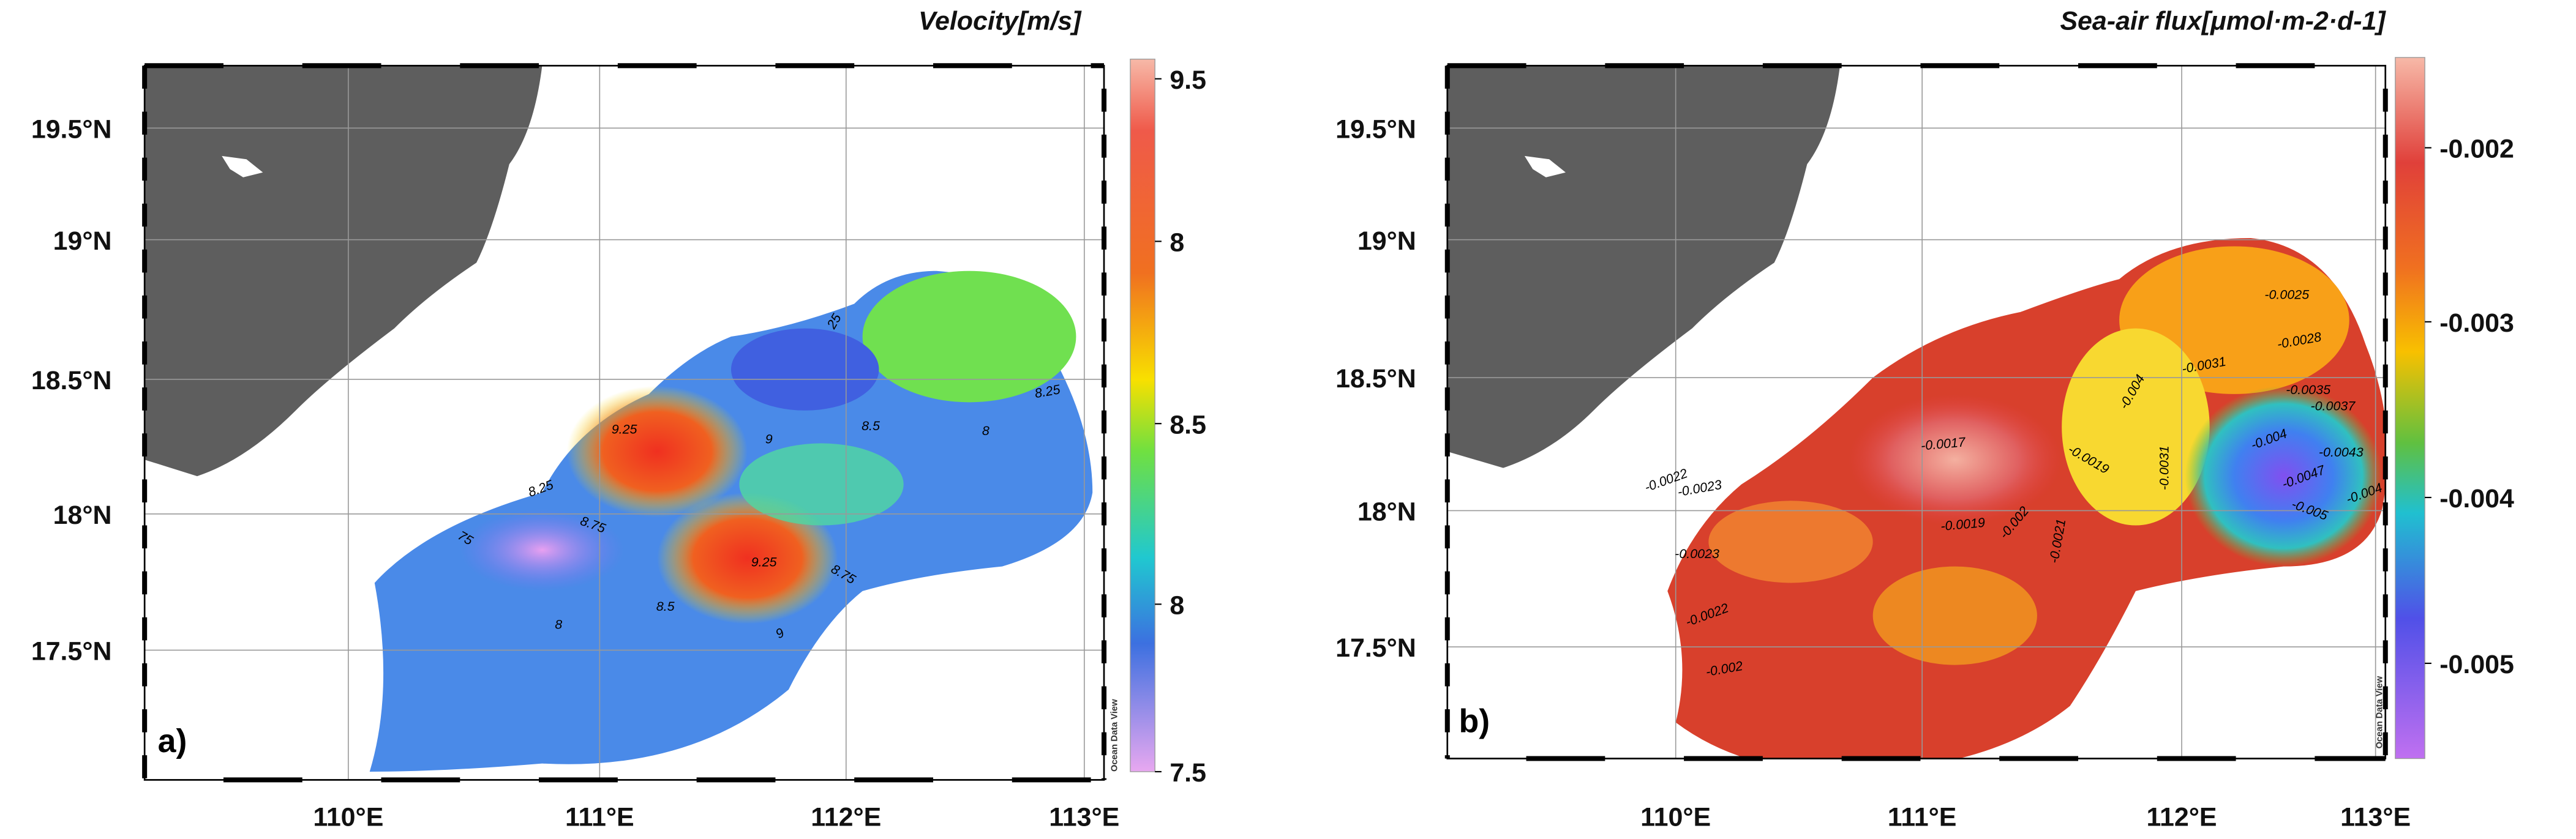  What do you see at coordinates (2333, 406) in the screenshot?
I see `contour-label: -0.0037` at bounding box center [2333, 406].